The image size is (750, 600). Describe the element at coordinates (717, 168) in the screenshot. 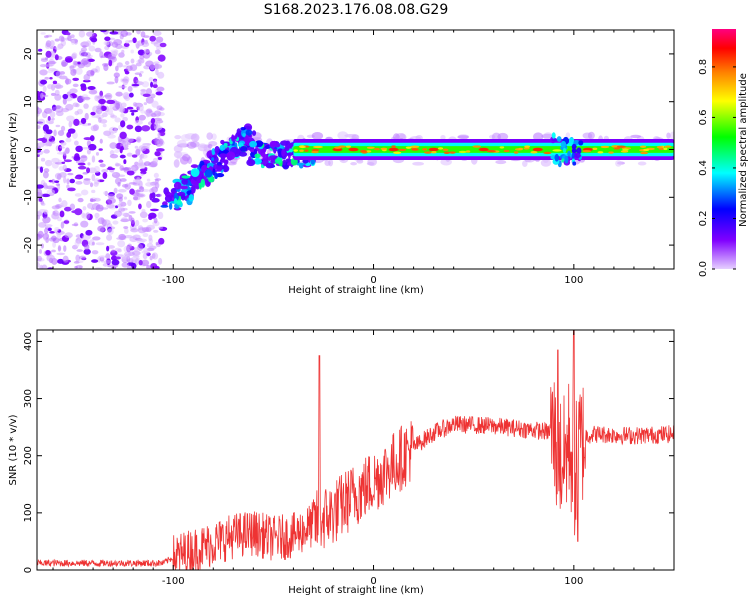

I see `colorbar-ticks: 0.0 0.2 0.4 0.6 0.8` at that location.